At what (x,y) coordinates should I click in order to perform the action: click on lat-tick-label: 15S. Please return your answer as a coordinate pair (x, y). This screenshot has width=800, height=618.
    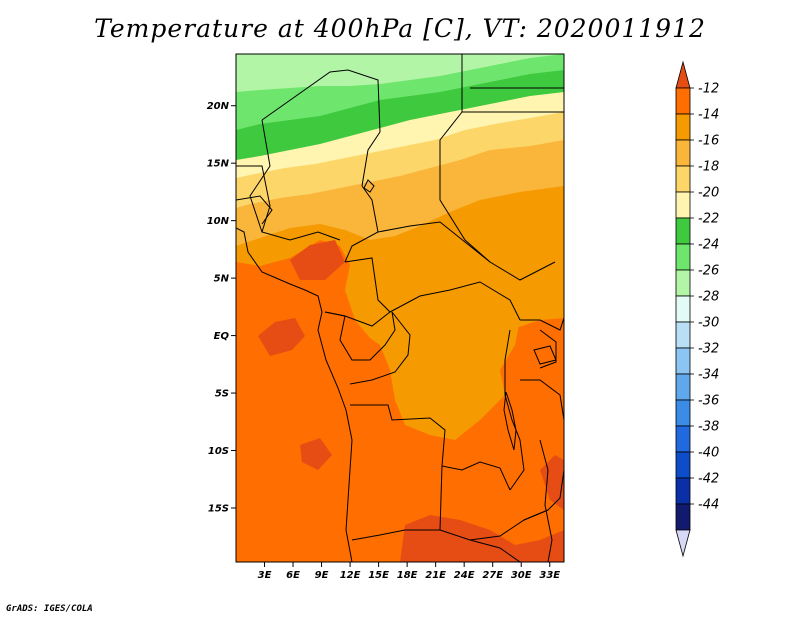
    Looking at the image, I should click on (218, 508).